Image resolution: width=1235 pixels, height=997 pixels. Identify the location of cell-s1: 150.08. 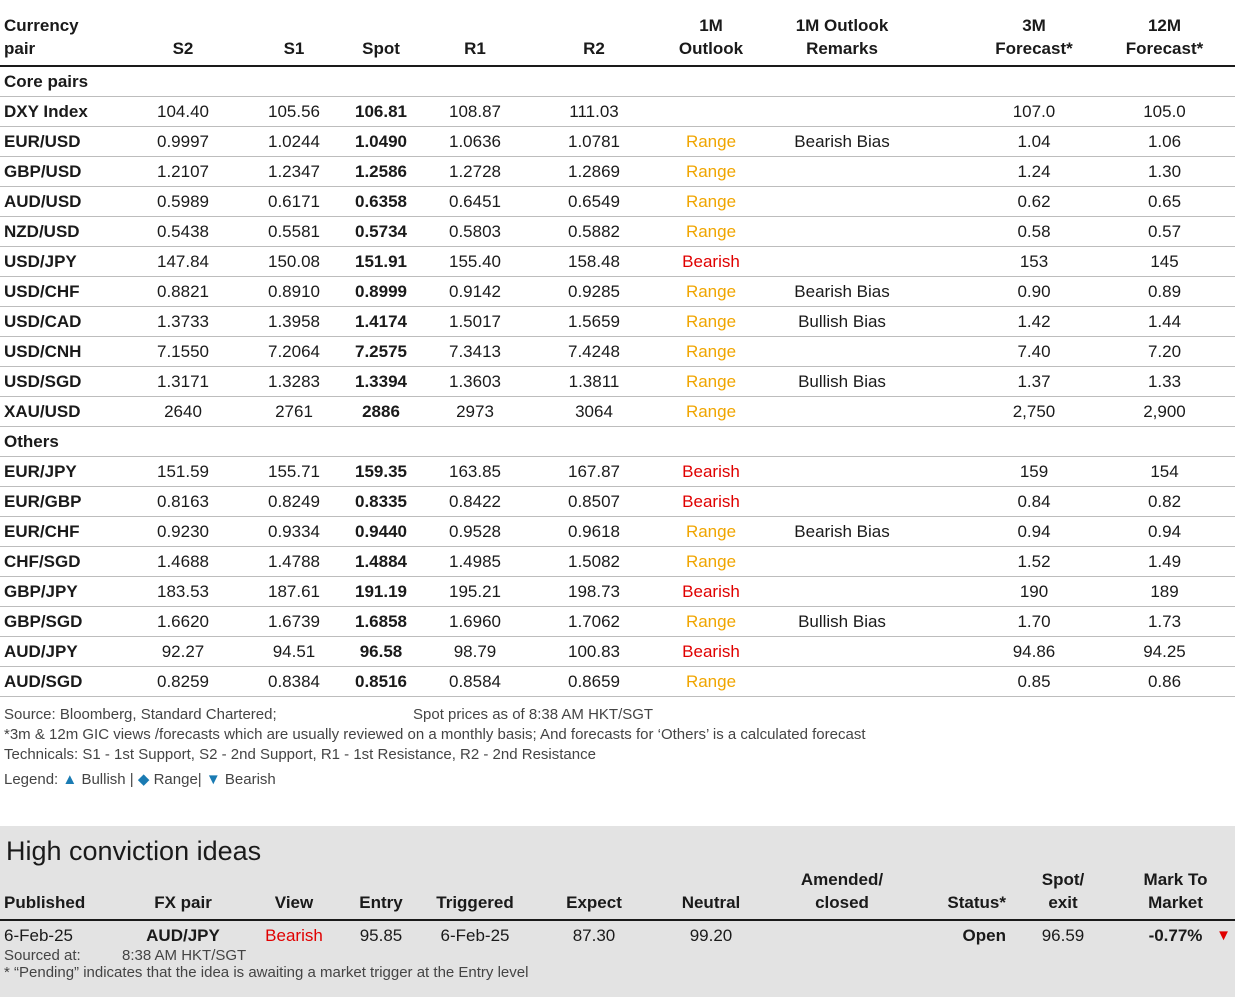
(294, 261).